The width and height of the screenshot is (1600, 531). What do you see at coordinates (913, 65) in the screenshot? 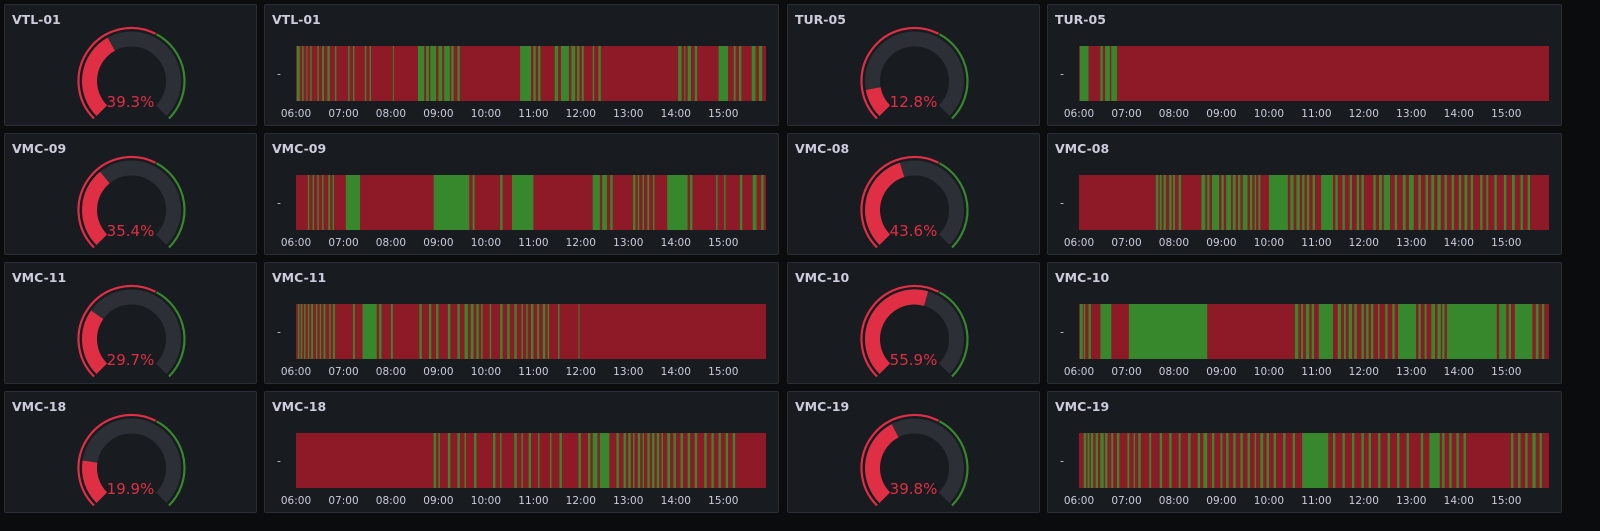
I see `gauge-panel: TUR-05 12.8%` at bounding box center [913, 65].